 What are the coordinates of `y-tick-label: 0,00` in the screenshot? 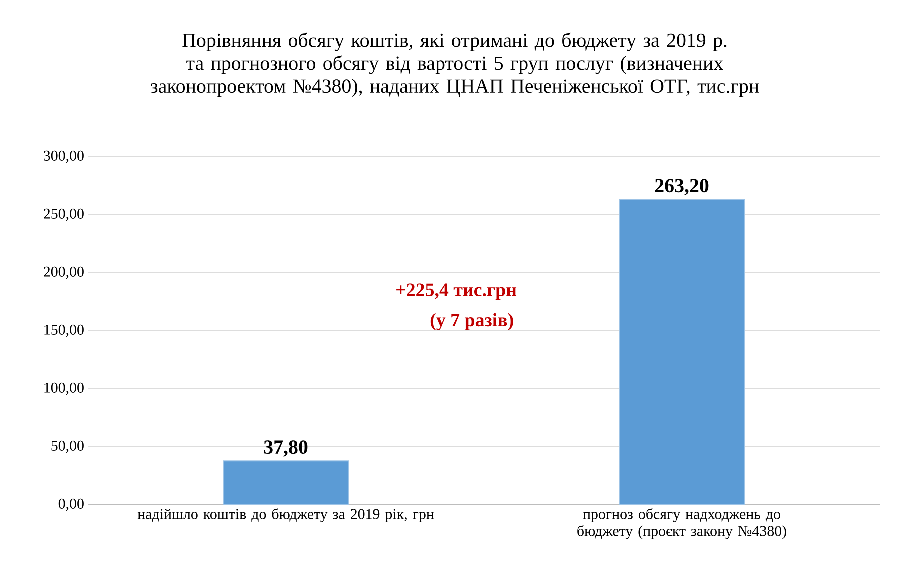 It's located at (71, 505).